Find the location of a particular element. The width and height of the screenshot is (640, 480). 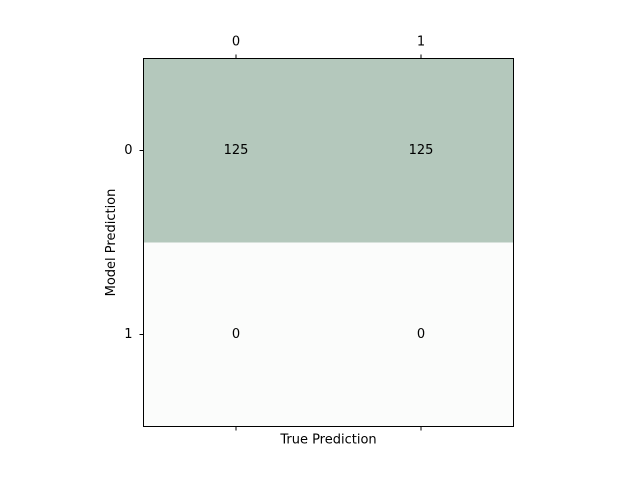

cell-value-r0-c0: 125 is located at coordinates (236, 150).